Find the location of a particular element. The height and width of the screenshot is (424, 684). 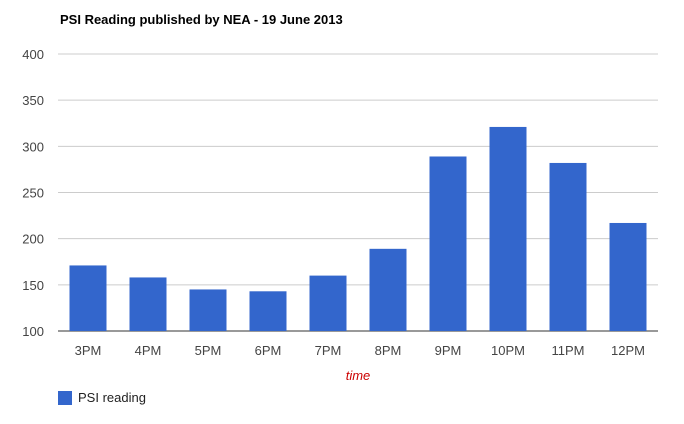

x-tick-label: 9PM is located at coordinates (448, 350).